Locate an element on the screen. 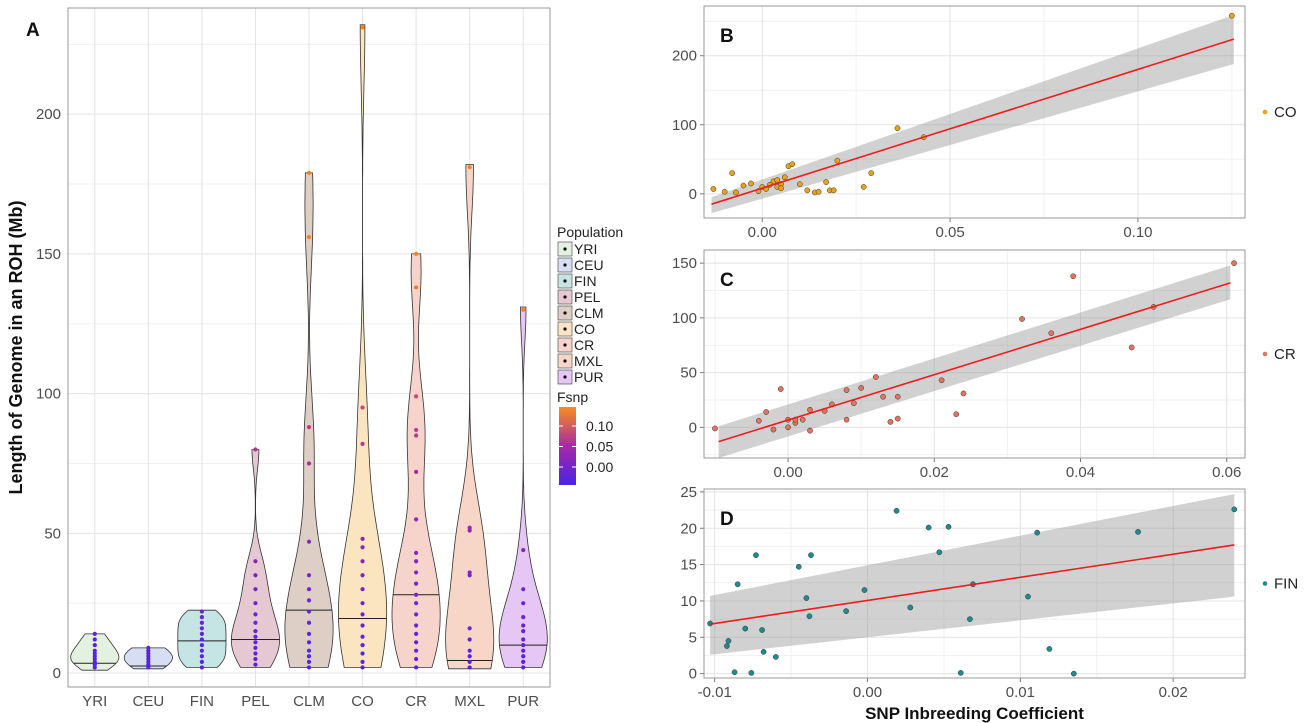 This screenshot has height=723, width=1313. x-tick-label: CLM is located at coordinates (309, 701).